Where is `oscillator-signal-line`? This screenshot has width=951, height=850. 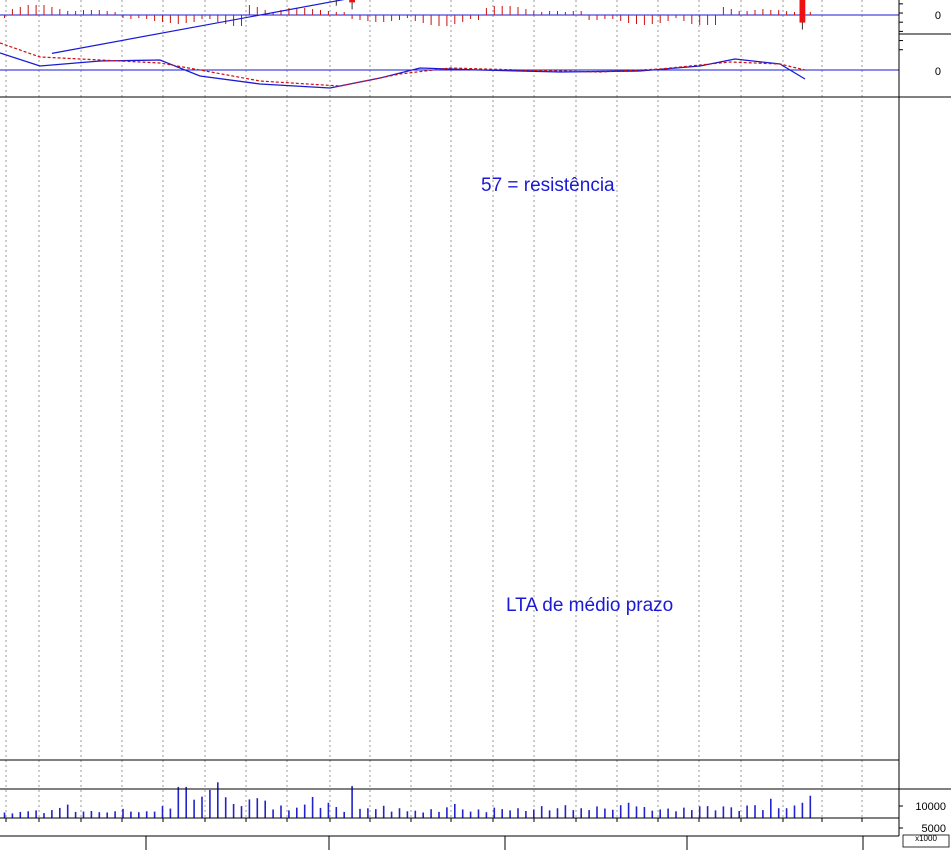
oscillator-signal-line is located at coordinates (403, 64).